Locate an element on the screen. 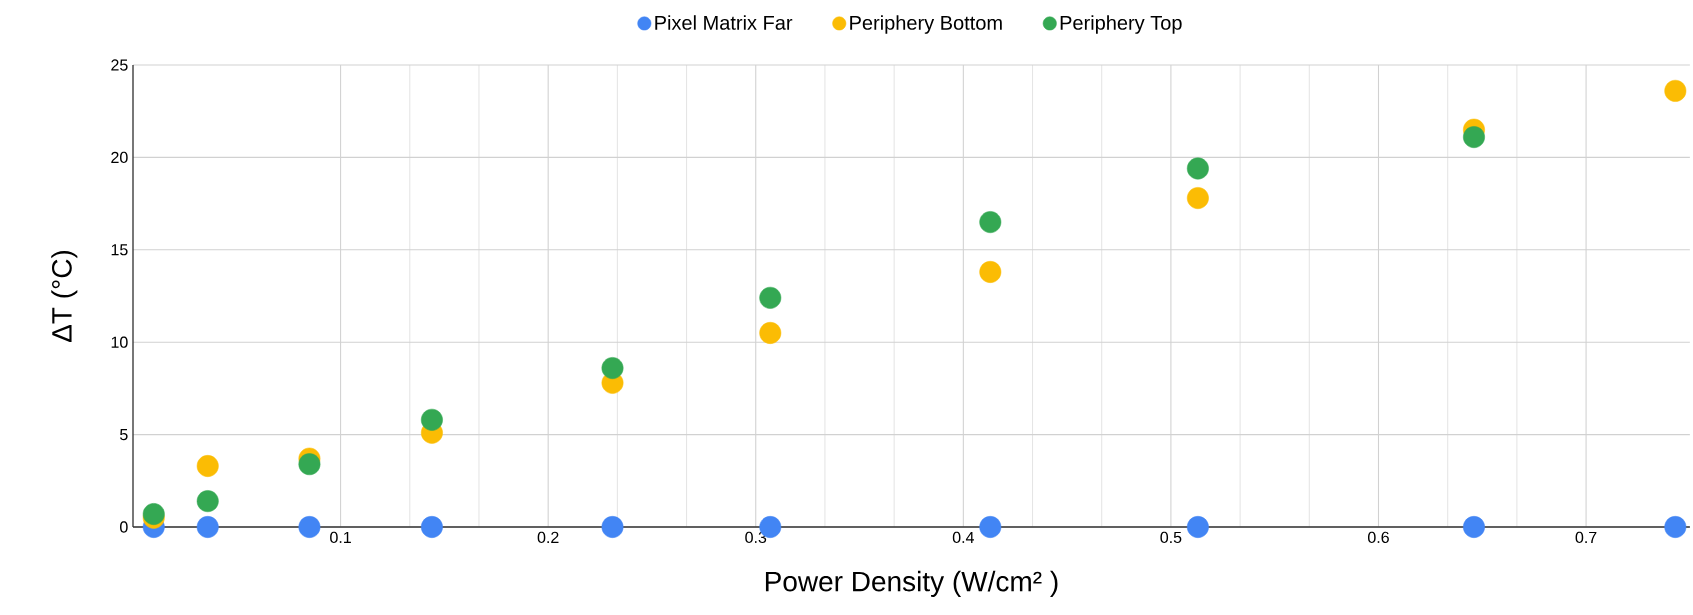  x-axis-title: Power Density (W/cm² ) is located at coordinates (911, 583).